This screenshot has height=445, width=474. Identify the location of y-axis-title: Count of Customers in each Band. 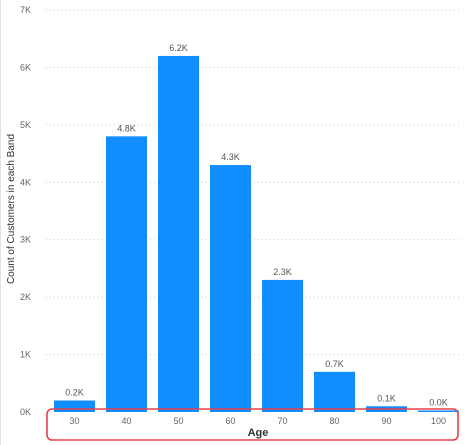
(11, 209).